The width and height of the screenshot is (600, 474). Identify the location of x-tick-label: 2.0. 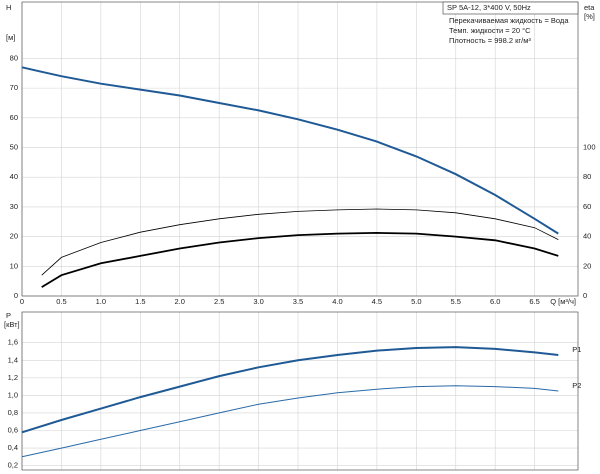
(180, 301).